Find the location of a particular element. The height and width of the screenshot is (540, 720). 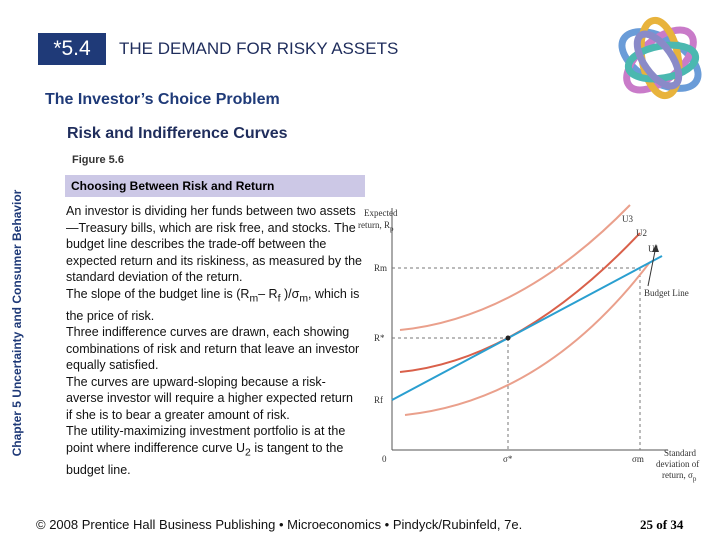

figure-label: Figure 5.6 is located at coordinates (98, 160).